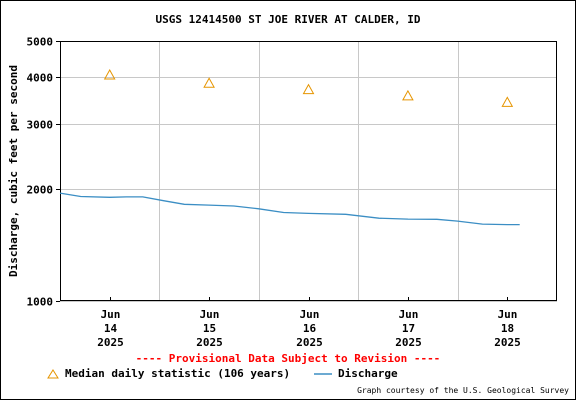 The width and height of the screenshot is (576, 400). Describe the element at coordinates (323, 374) in the screenshot. I see `line-icon` at that location.